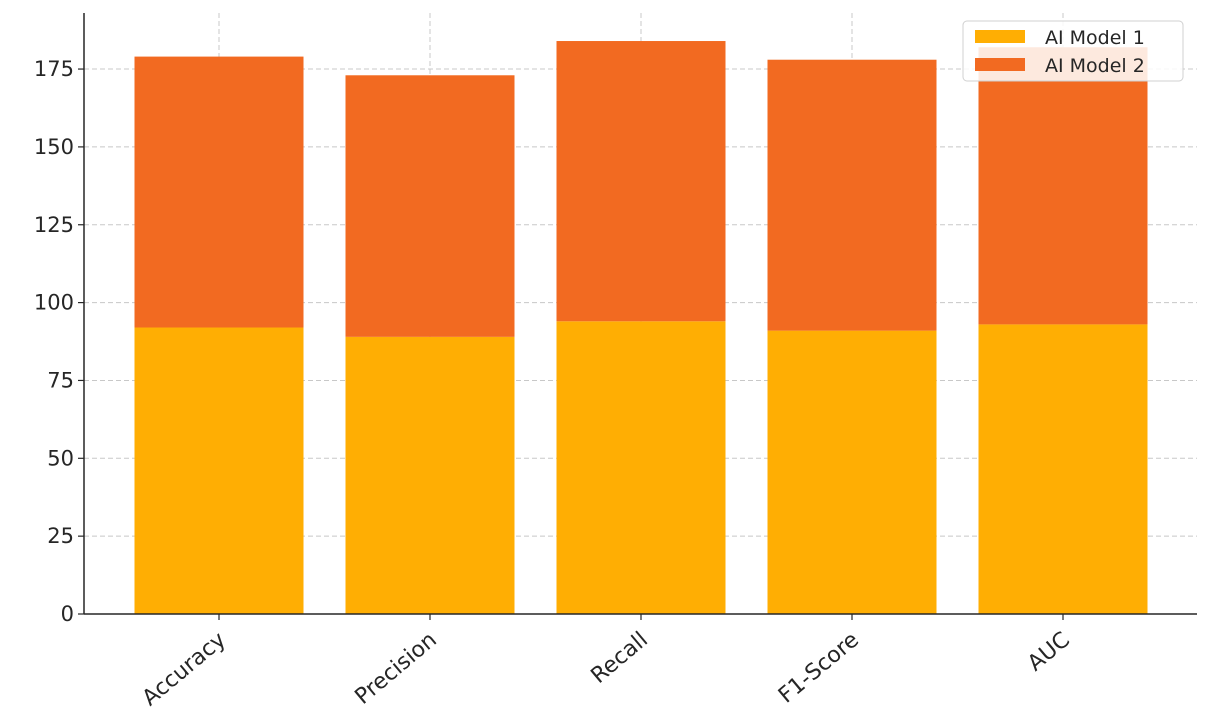 The height and width of the screenshot is (719, 1215). Describe the element at coordinates (430, 206) in the screenshot. I see `bar-ai-model-2-precision` at that location.